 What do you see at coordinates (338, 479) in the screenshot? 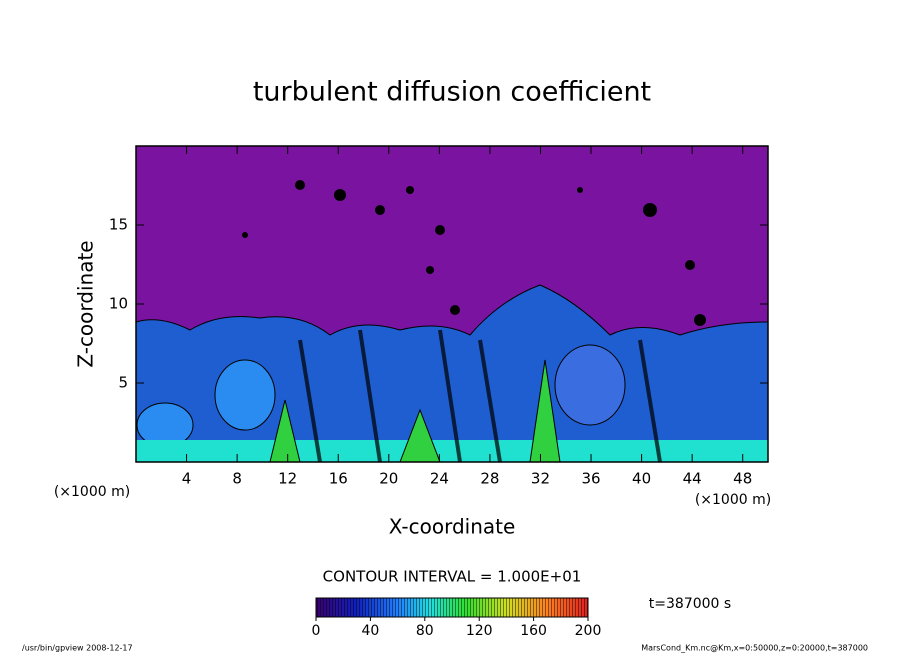
I see `x-tick-label: 16` at bounding box center [338, 479].